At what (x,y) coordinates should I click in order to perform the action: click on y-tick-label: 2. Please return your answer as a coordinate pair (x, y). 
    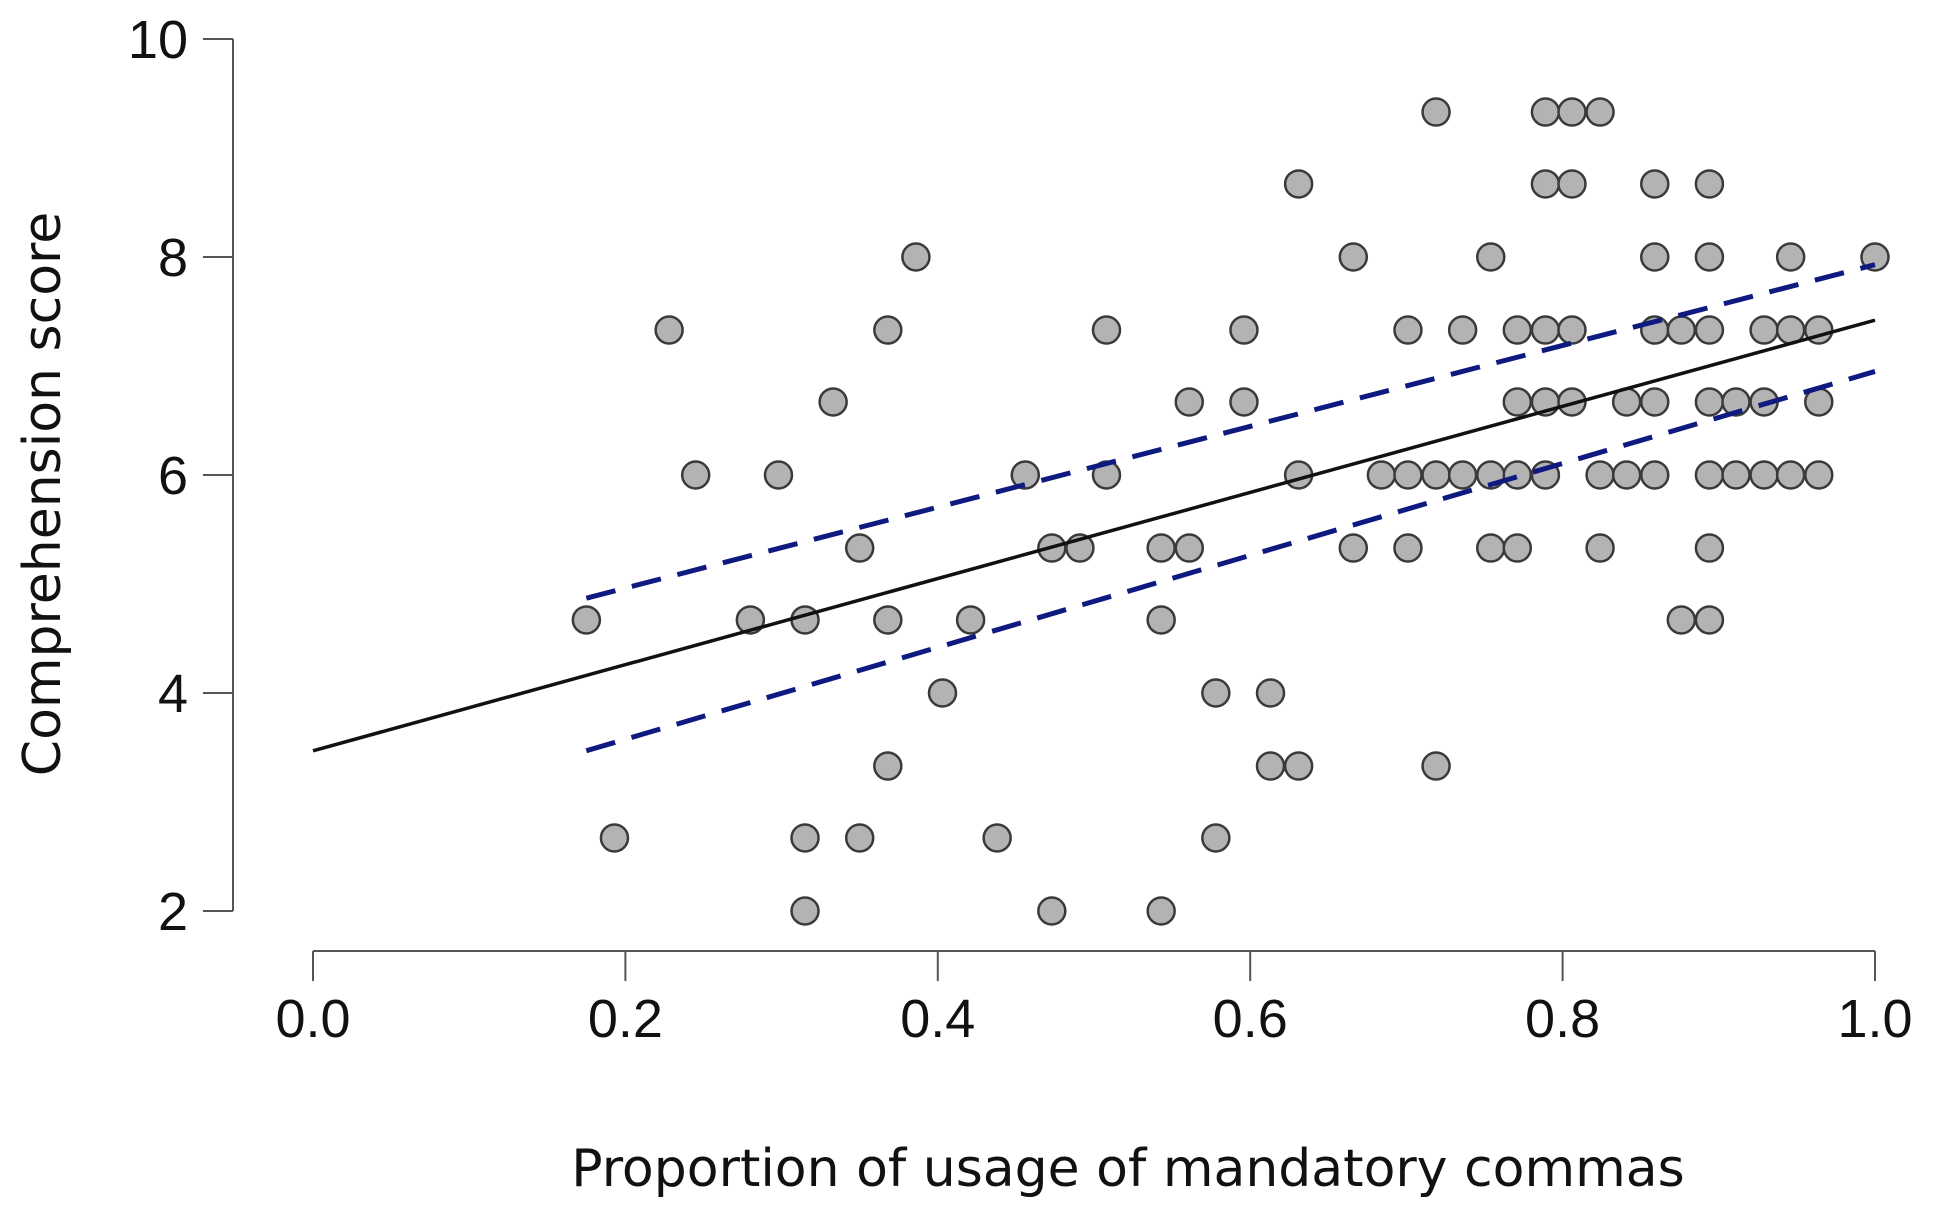
    Looking at the image, I should click on (173, 912).